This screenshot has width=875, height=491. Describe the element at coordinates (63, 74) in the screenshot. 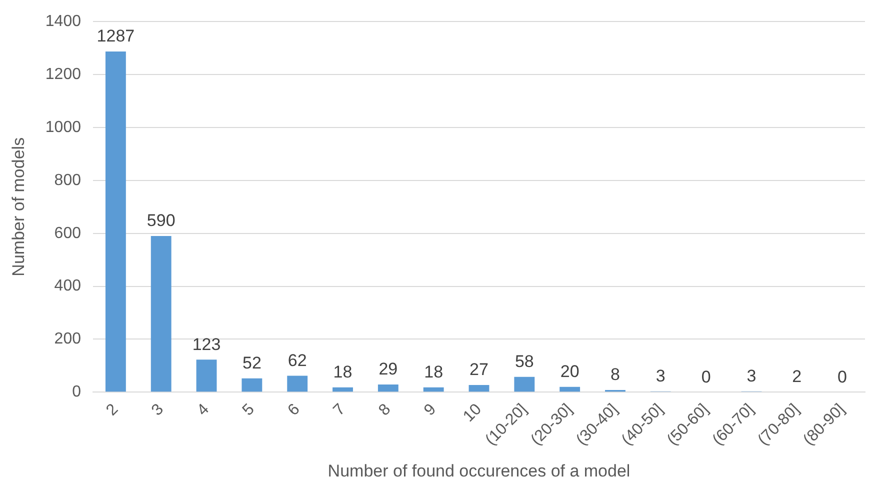

I see `y-tick-label: 1200` at that location.